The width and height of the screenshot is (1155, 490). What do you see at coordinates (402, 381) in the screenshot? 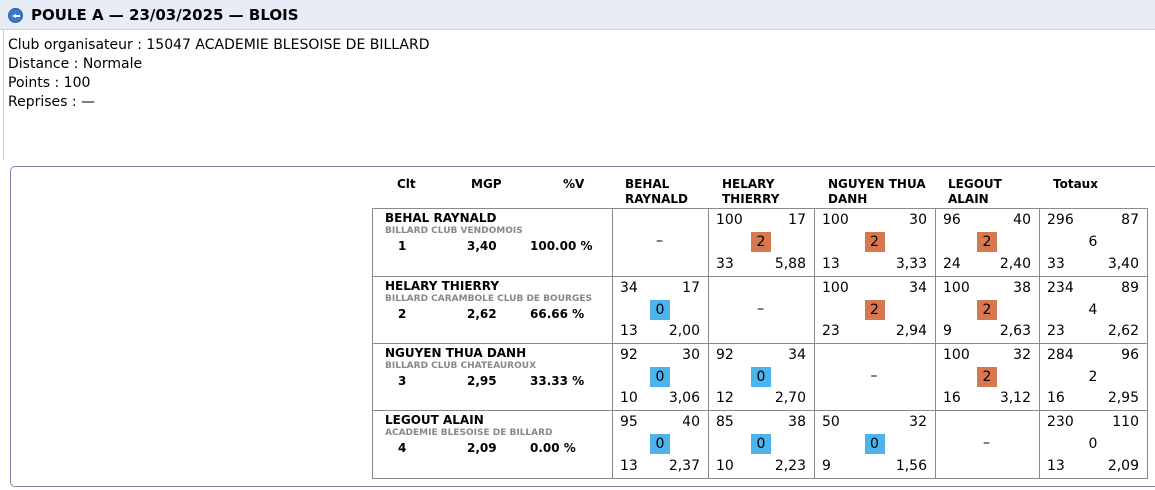
I see `player-rank: 3` at bounding box center [402, 381].